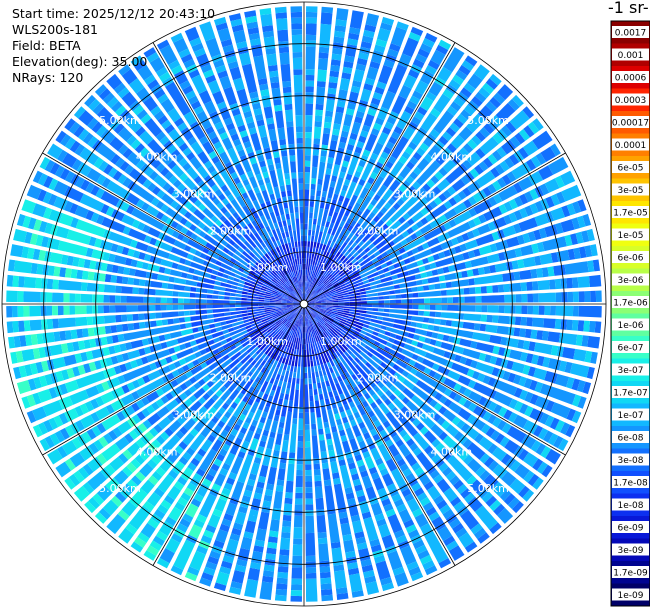 This screenshot has width=650, height=614. I want to click on colorbar-label: 3e-06, so click(631, 281).